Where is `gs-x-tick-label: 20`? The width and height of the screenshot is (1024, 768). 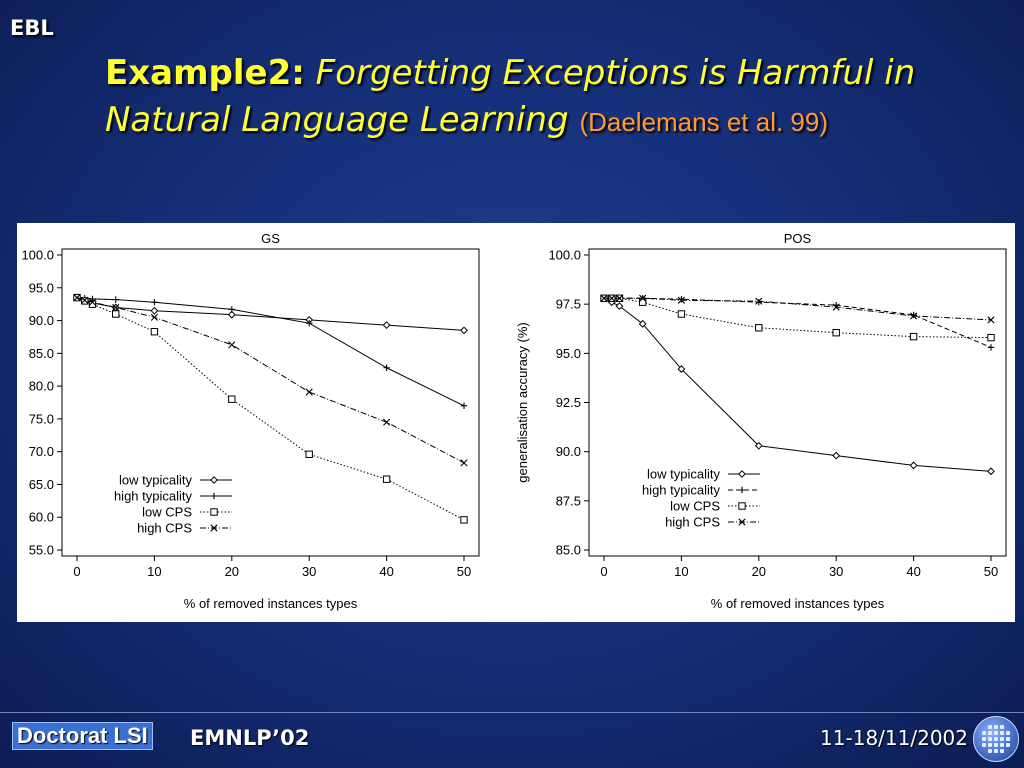
gs-x-tick-label: 20 is located at coordinates (232, 571).